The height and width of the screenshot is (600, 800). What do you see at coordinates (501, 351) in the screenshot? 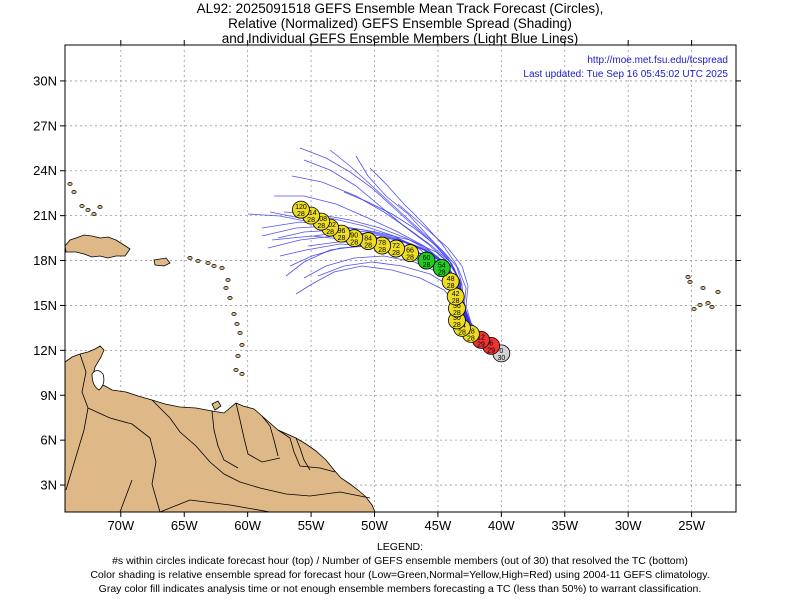
I see `forecast-hour: 0` at bounding box center [501, 351].